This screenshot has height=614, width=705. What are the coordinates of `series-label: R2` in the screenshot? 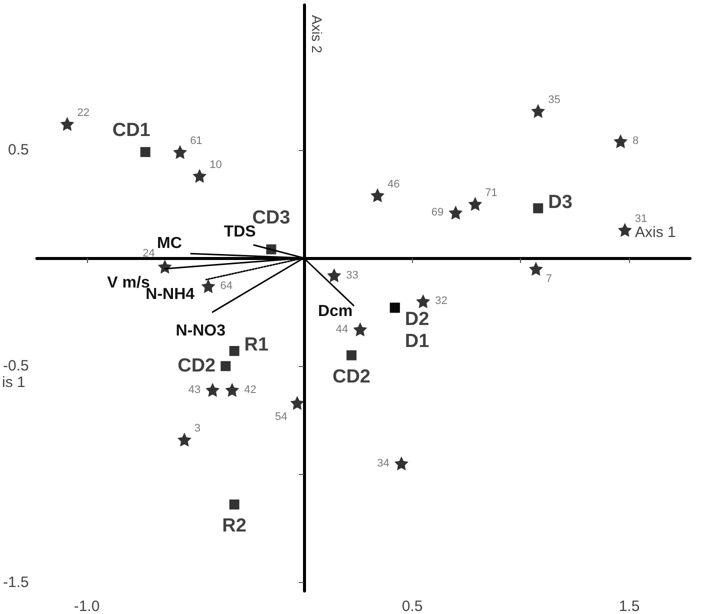 It's located at (234, 526).